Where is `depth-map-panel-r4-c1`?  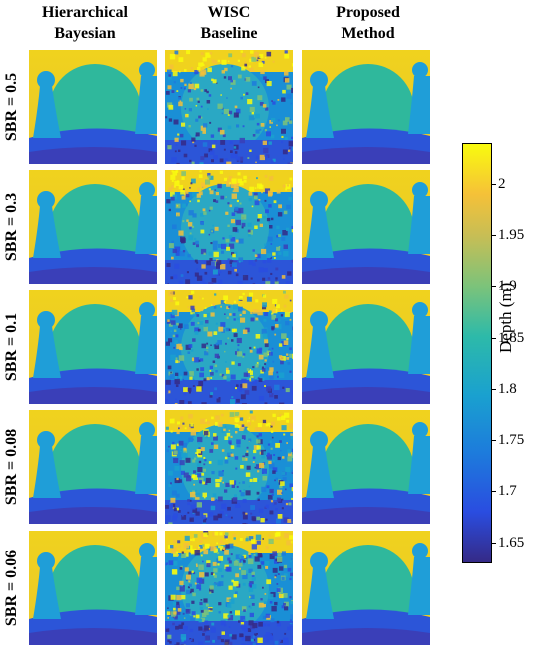
depth-map-panel-r4-c1 is located at coordinates (229, 588).